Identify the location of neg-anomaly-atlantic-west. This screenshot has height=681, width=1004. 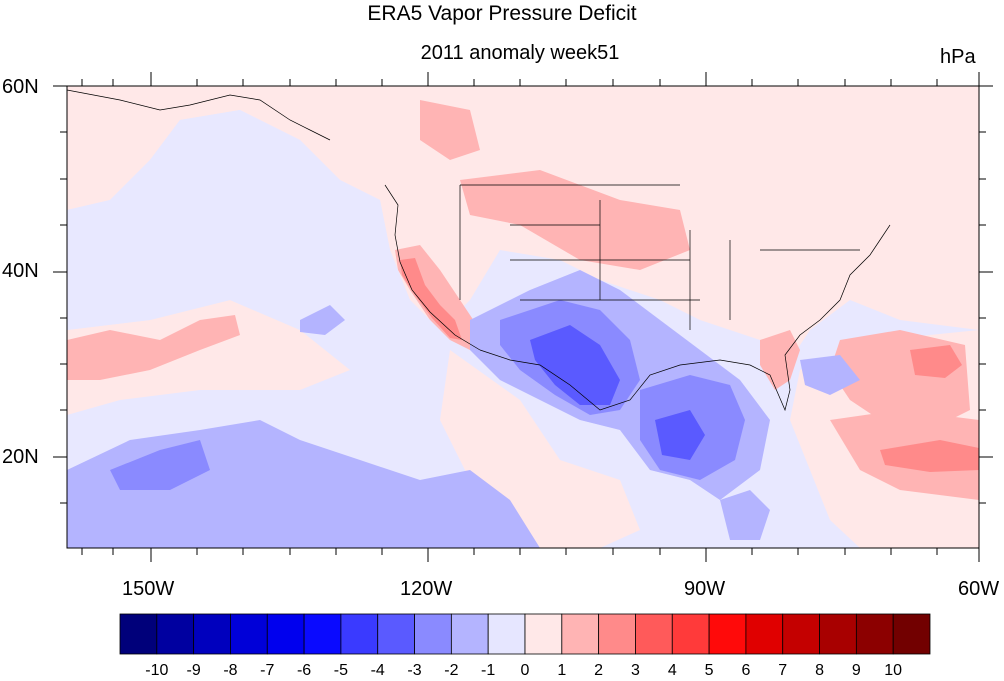
(830, 375).